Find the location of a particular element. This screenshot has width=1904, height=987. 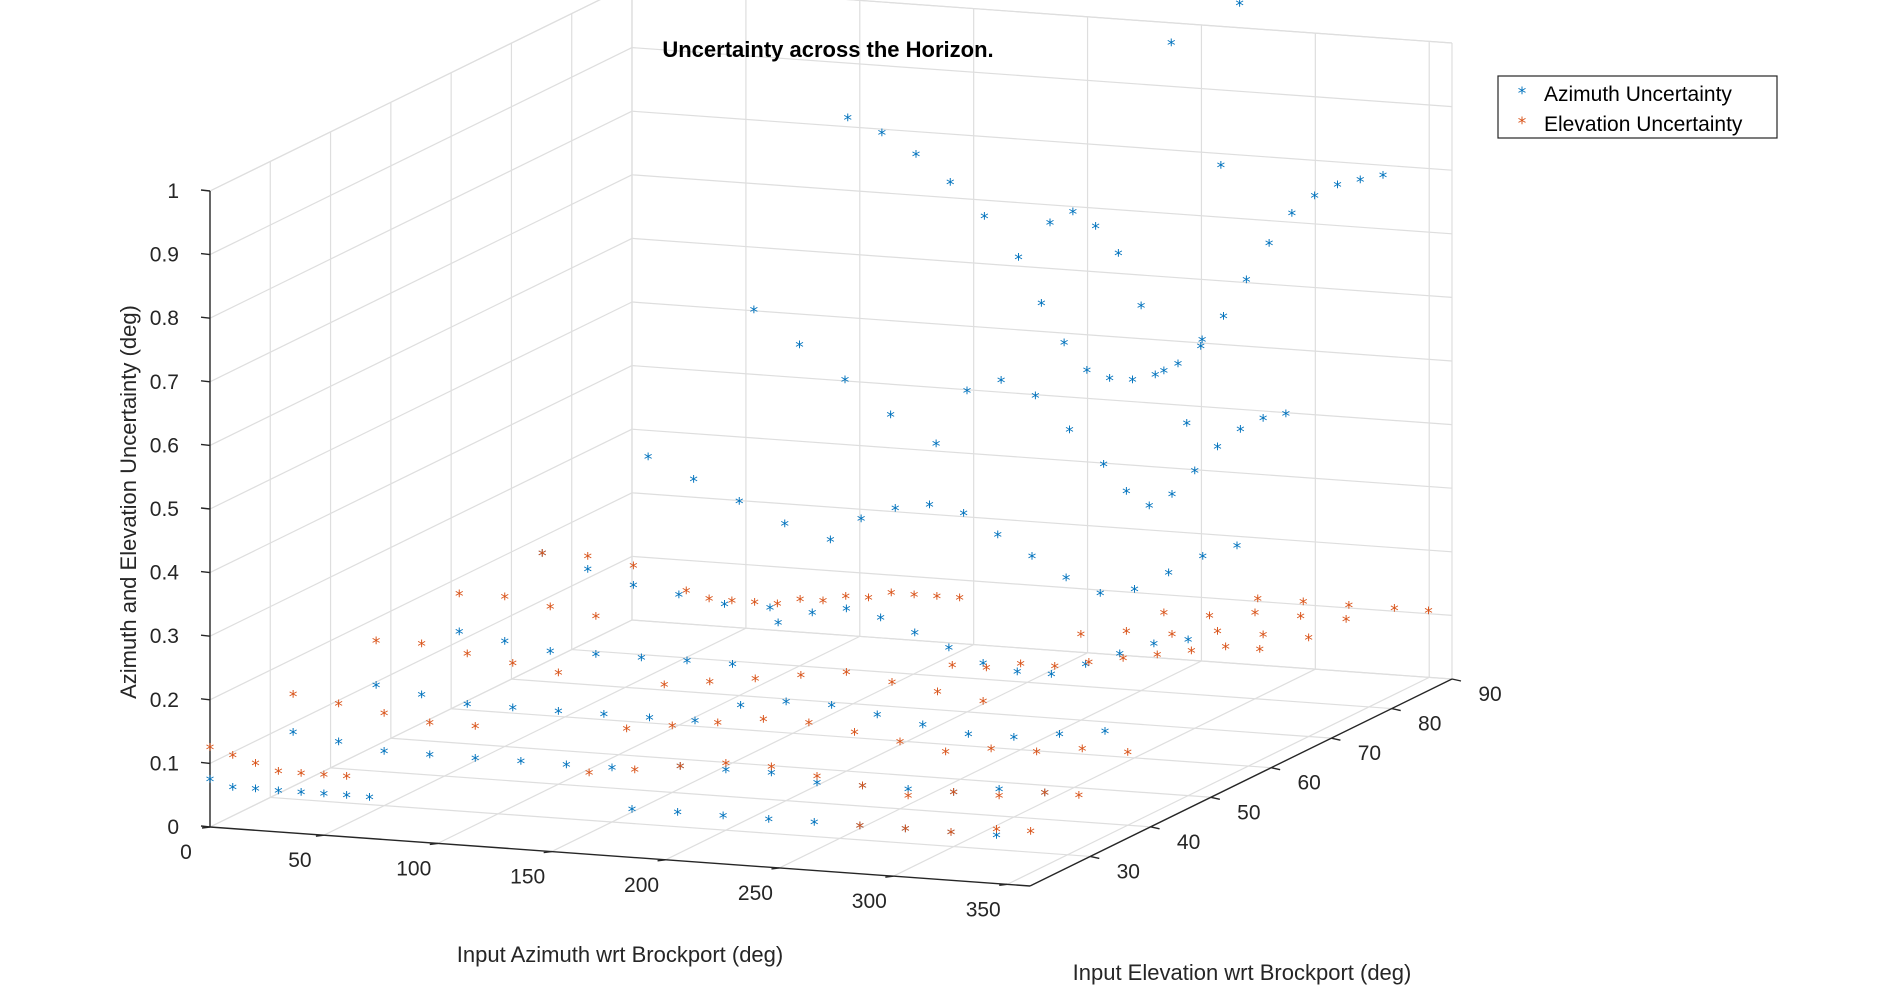

x-tick-label: 0 is located at coordinates (186, 852).